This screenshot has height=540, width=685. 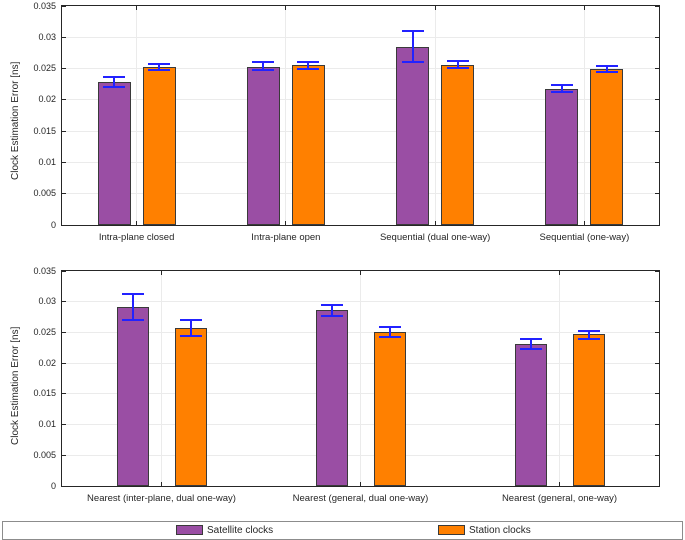 I want to click on y-axis-label-top: Clock Estimation Error [ns], so click(x=15, y=120).